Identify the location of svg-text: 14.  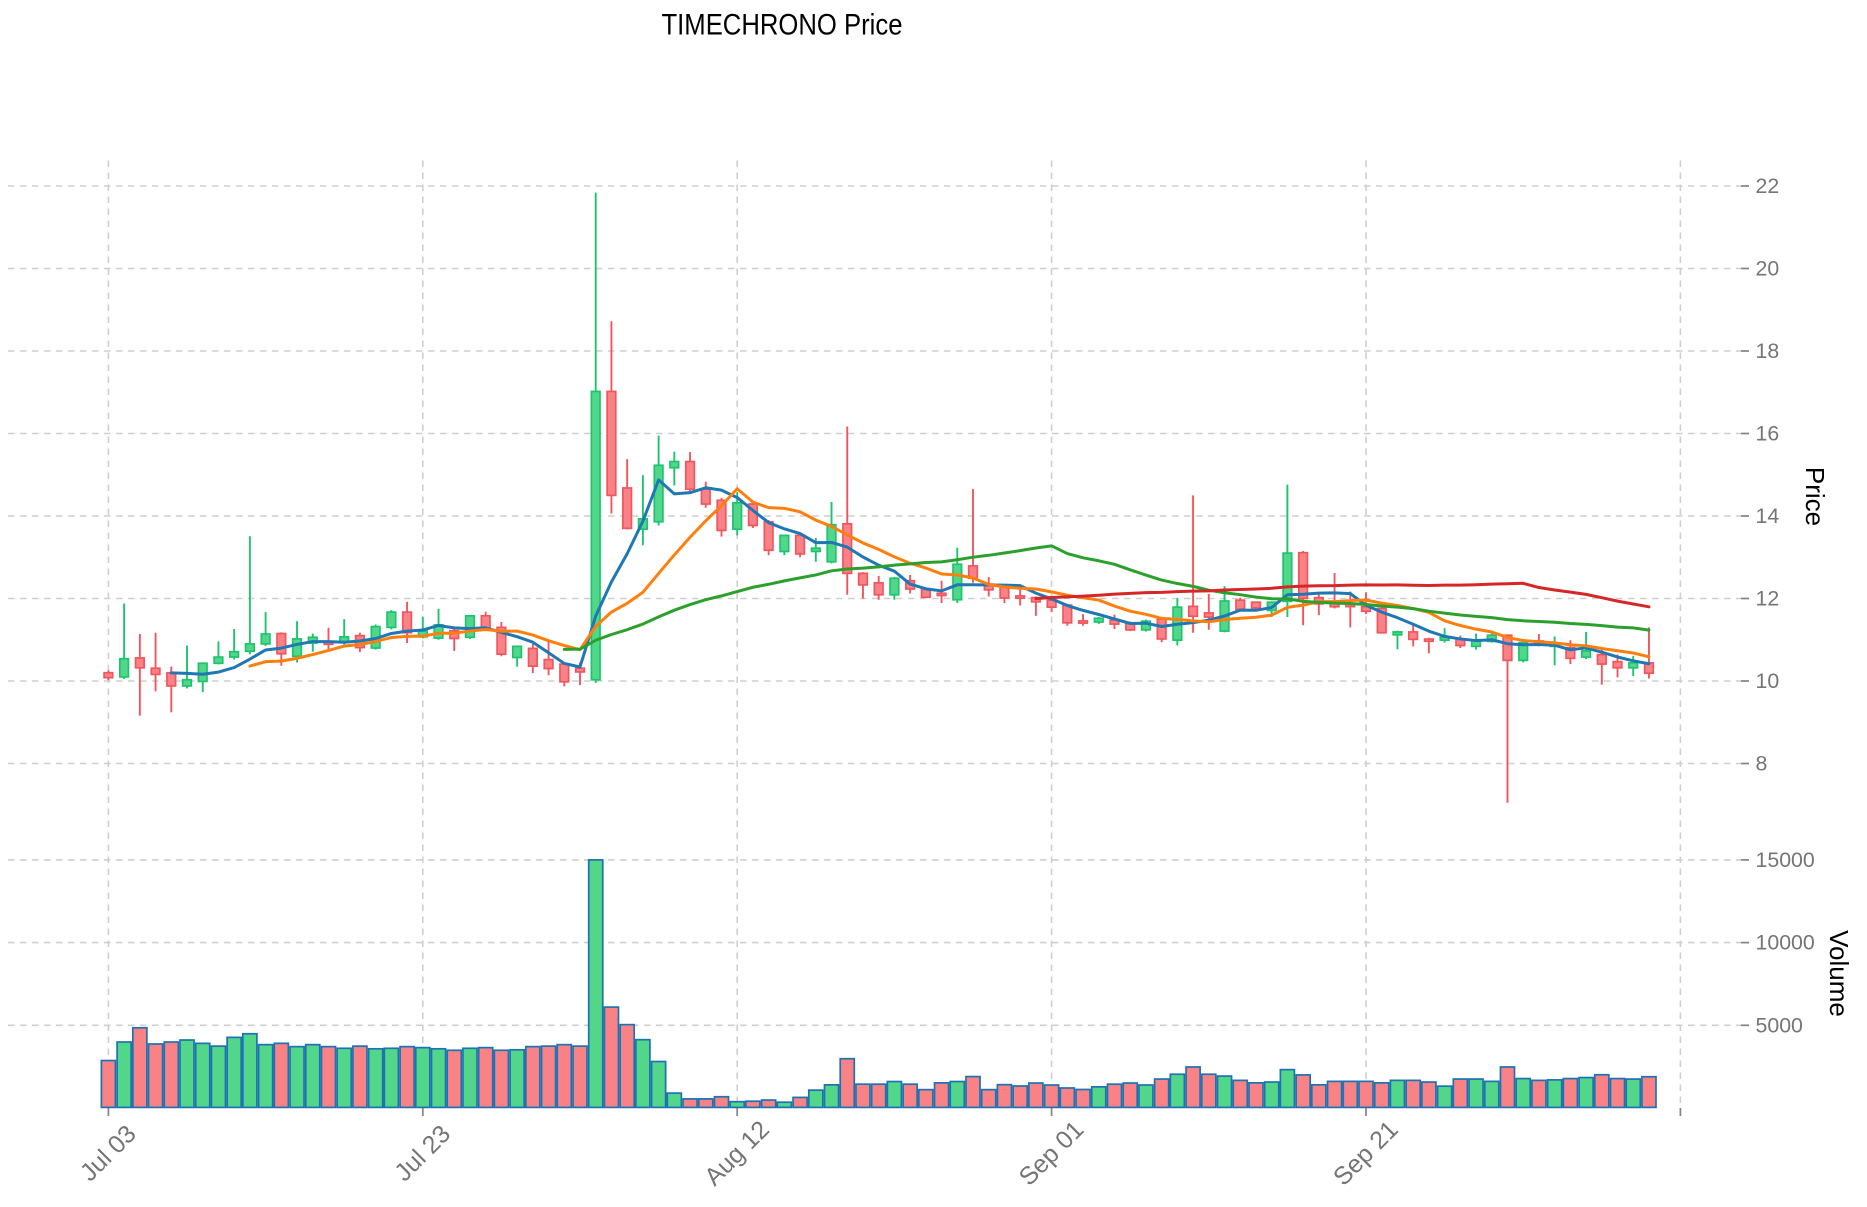
(1768, 516).